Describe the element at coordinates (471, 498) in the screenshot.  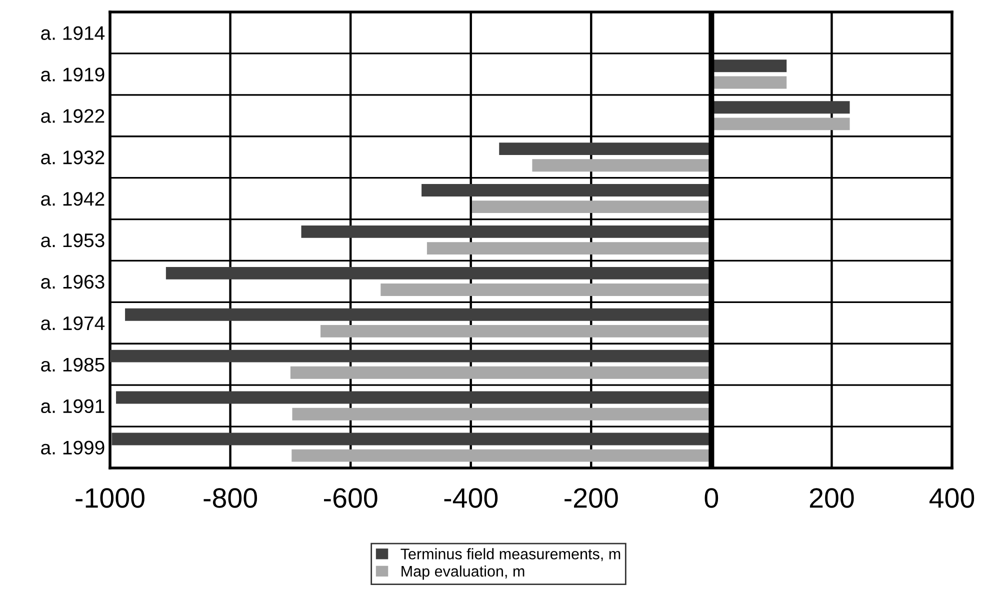
I see `x-tick-label: -400` at that location.